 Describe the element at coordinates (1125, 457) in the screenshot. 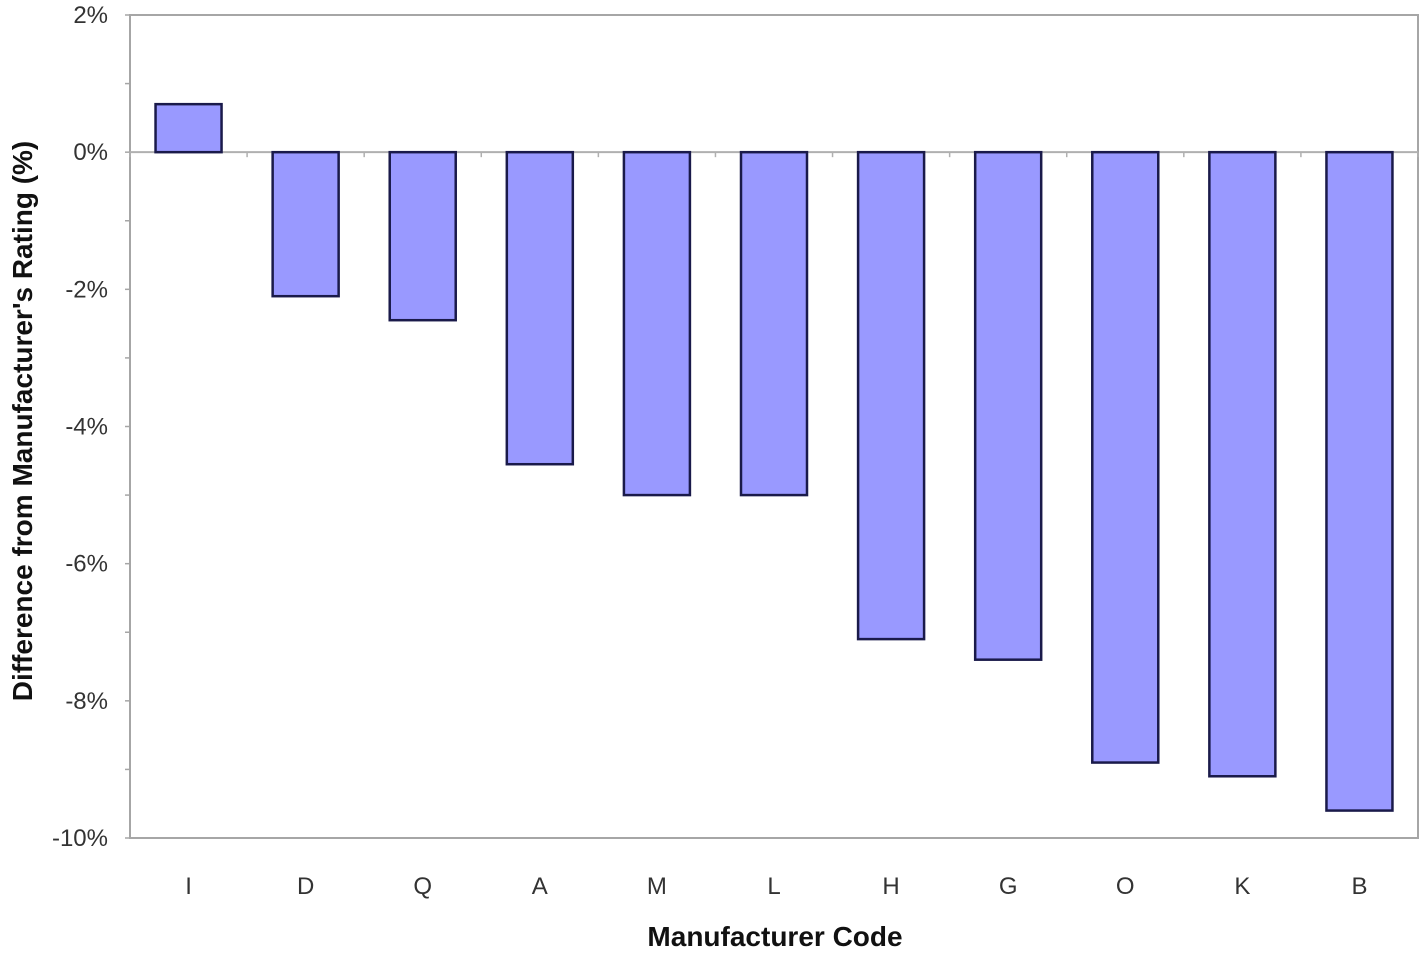

I see `bar-O` at that location.